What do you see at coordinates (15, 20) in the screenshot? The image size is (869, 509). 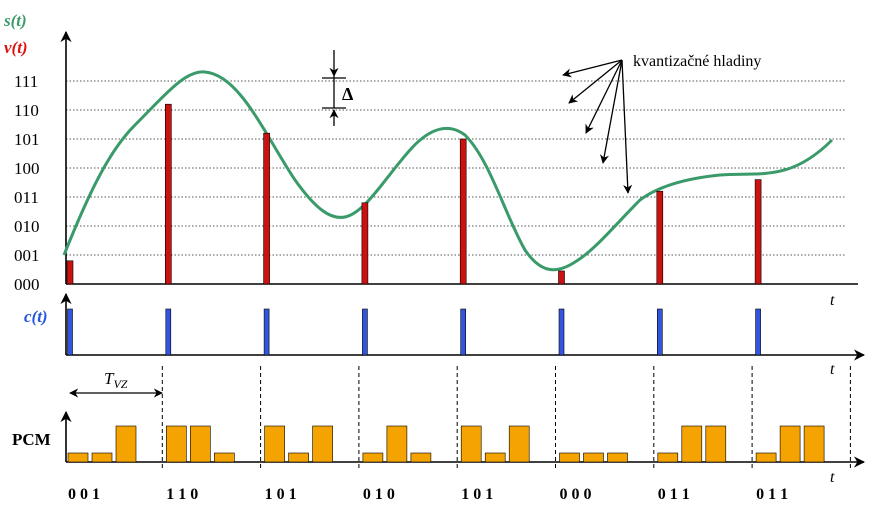 I see `s-t-label: s(t)` at bounding box center [15, 20].